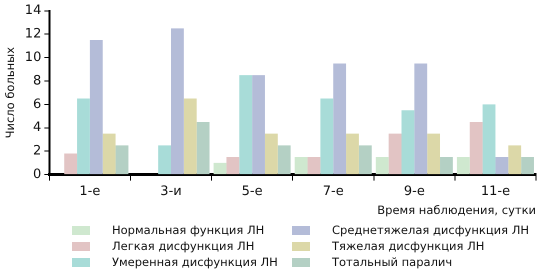 The height and width of the screenshot is (276, 540). Describe the element at coordinates (392, 262) in the screenshot. I see `legend-label: Тотальный паралич` at that location.